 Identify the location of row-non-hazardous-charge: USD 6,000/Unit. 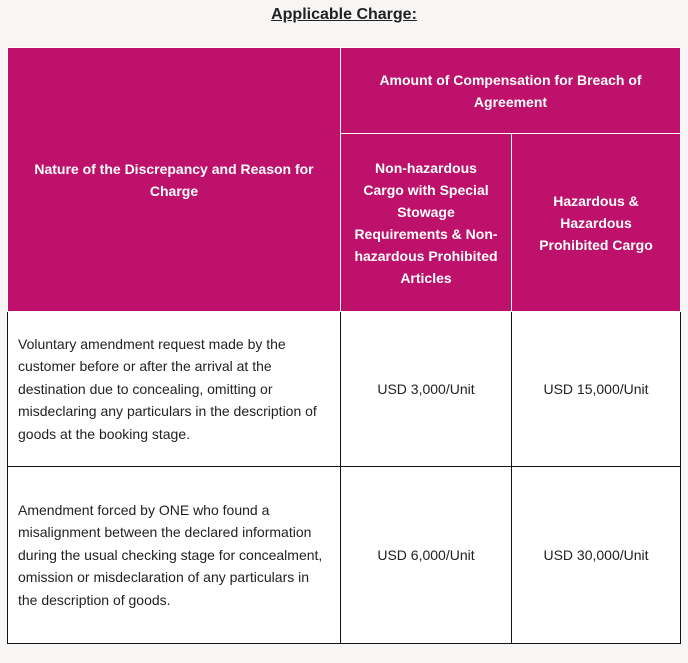
(426, 555).